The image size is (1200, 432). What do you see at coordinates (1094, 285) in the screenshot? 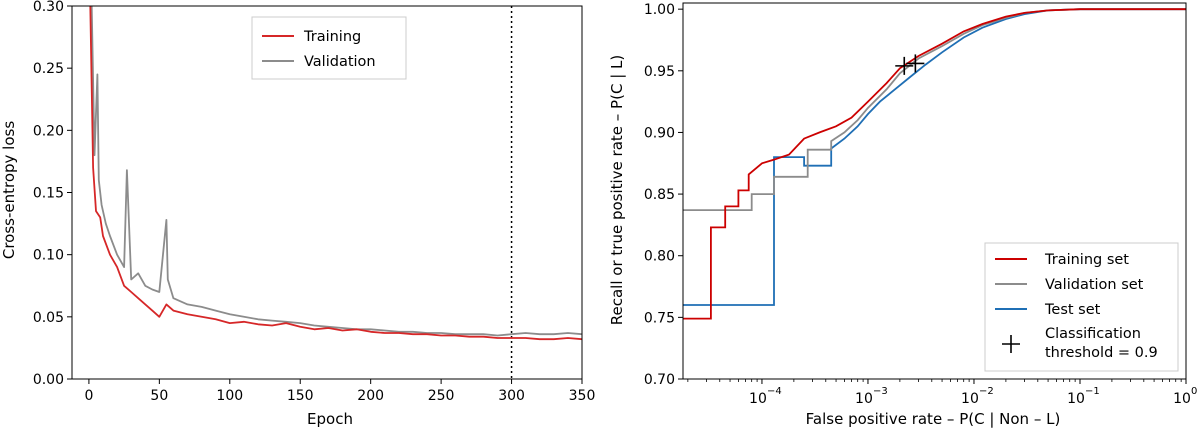
I see `legend-validation-set-label: Validation set` at bounding box center [1094, 285].